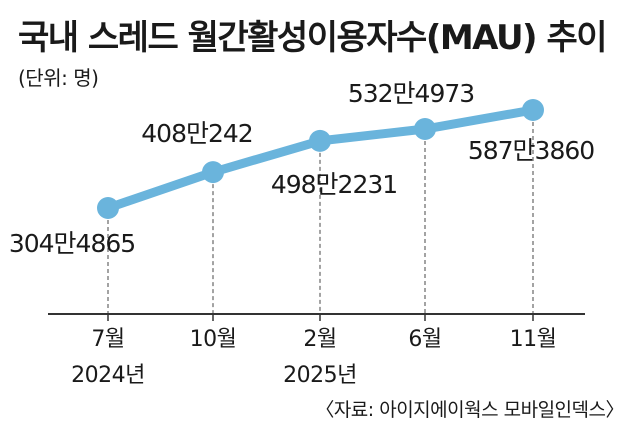  I want to click on data-label: 532만4973, so click(411, 93).